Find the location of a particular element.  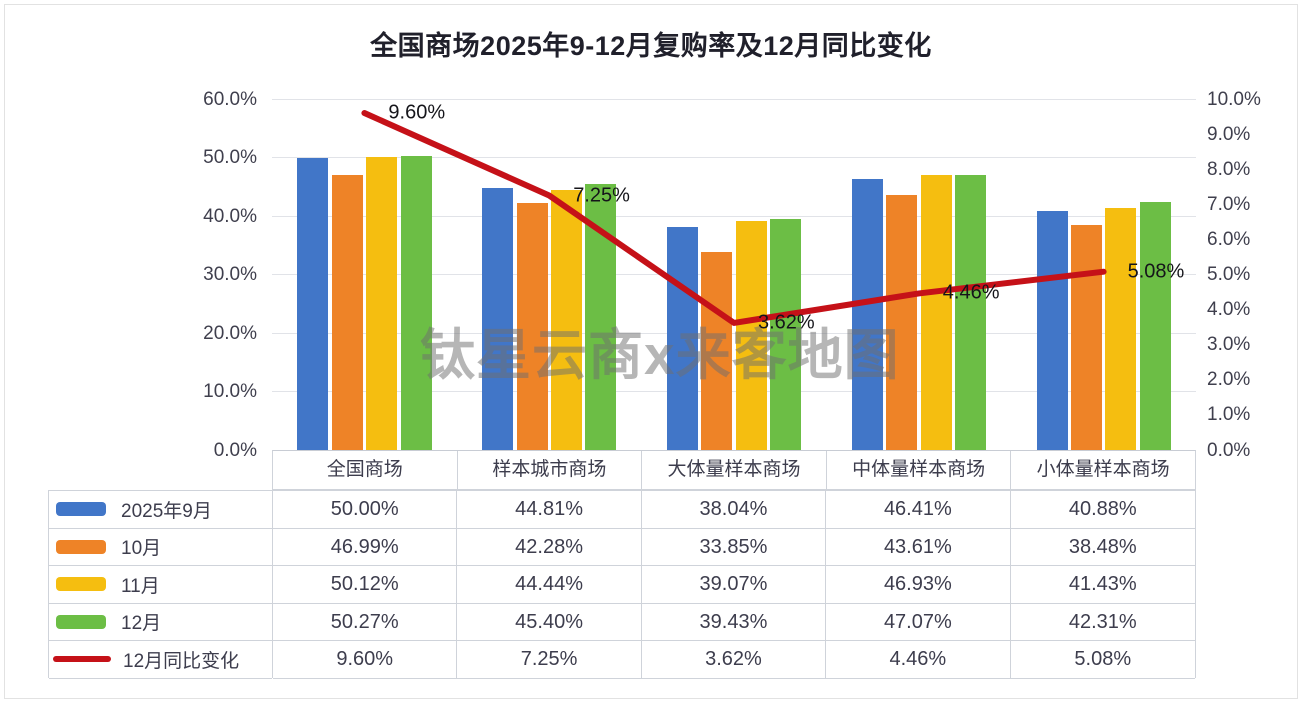

legend-item-10月: 10月 is located at coordinates (160, 547).